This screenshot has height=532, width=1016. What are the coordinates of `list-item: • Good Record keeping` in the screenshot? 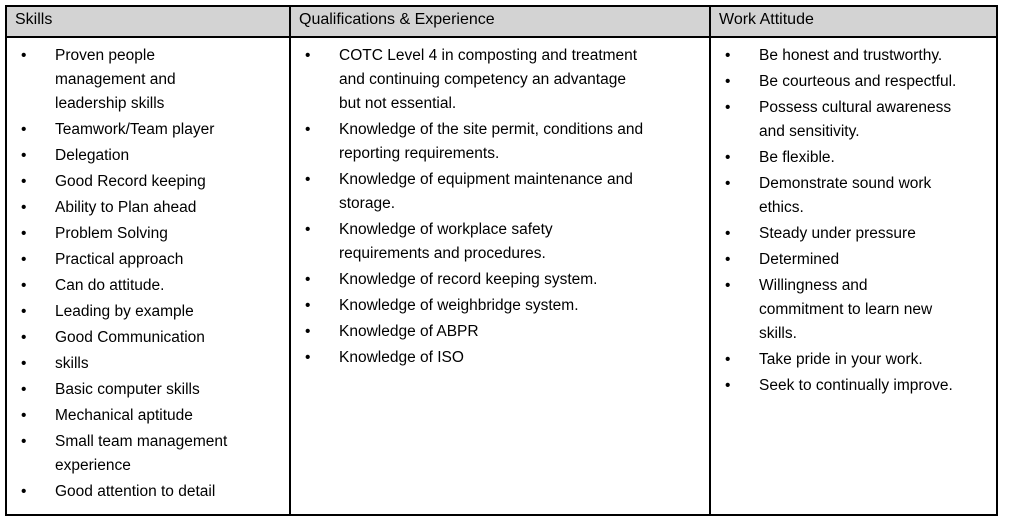 It's located at (148, 182).